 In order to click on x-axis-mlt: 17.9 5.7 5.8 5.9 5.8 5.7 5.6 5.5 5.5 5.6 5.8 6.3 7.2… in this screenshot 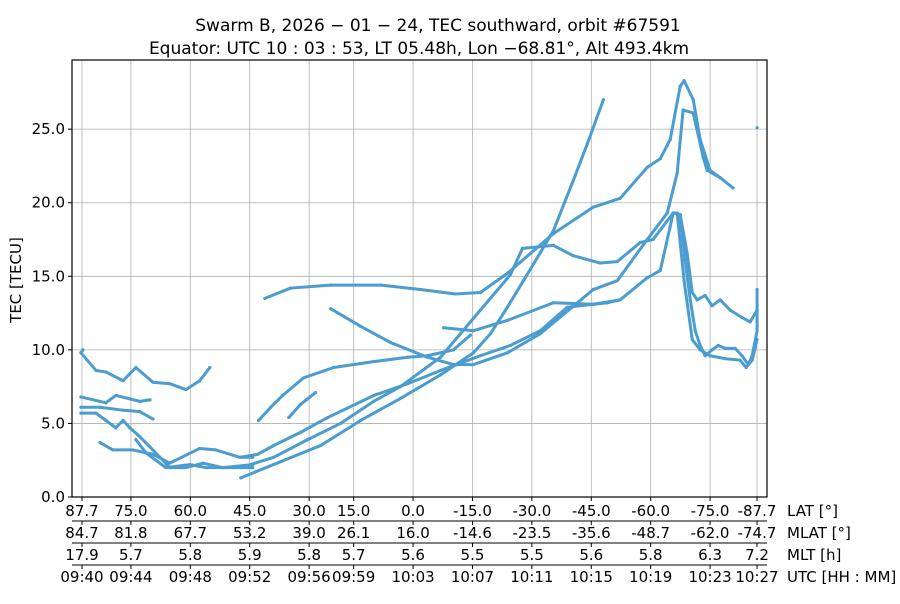, I will do `click(453, 553)`.